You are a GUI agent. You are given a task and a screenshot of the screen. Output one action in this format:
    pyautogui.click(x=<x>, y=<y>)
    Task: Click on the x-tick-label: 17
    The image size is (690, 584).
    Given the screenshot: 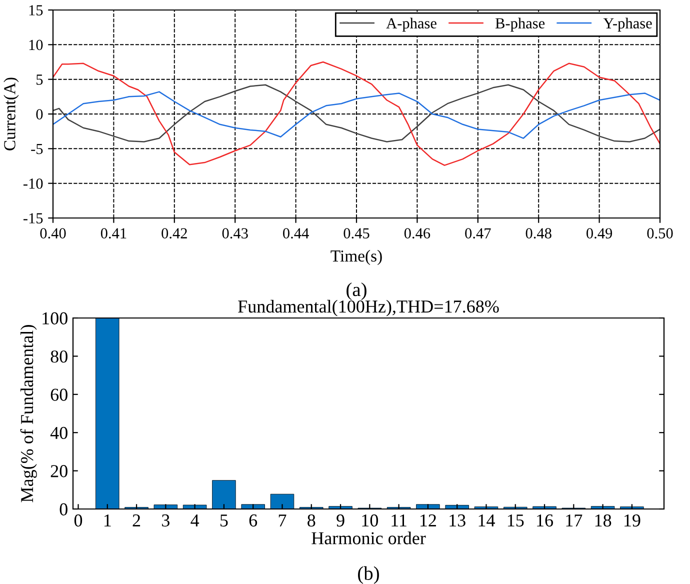 What is the action you would take?
    pyautogui.click(x=574, y=520)
    